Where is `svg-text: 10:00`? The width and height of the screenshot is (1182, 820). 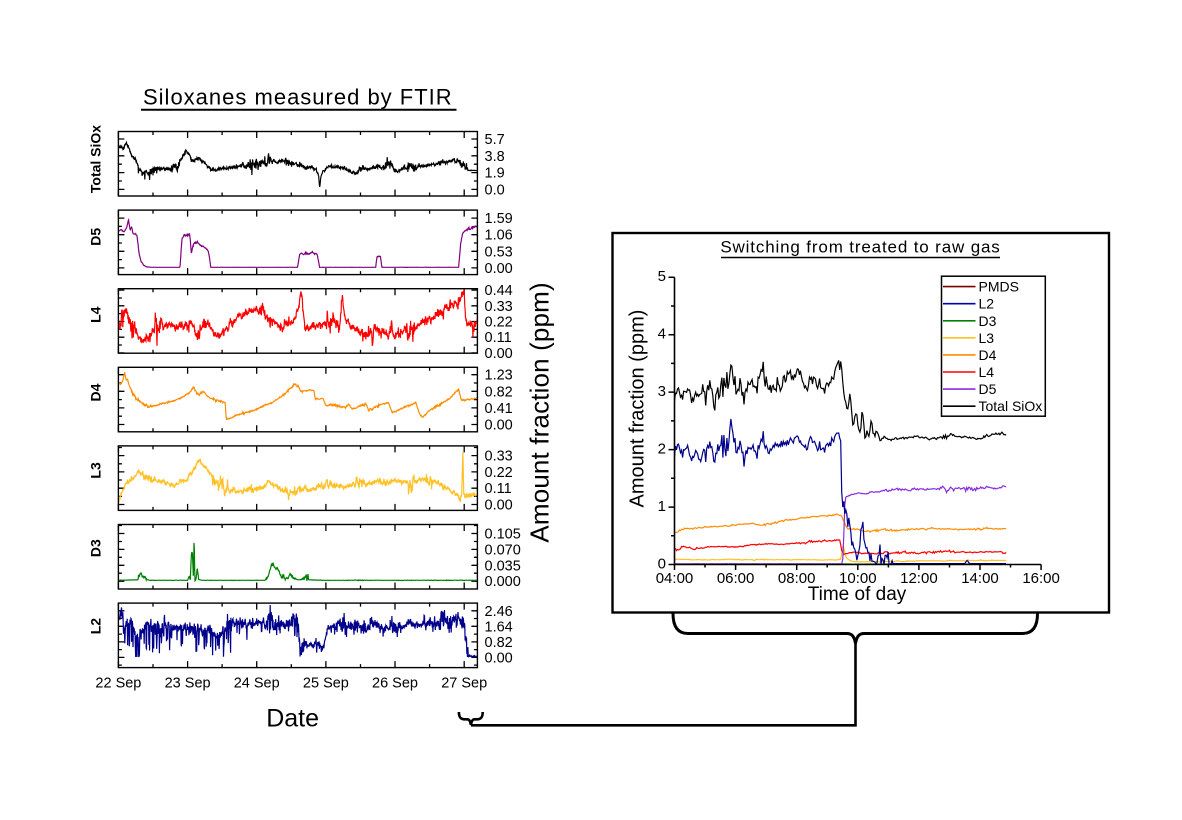
svg-text: 10:00 is located at coordinates (858, 578).